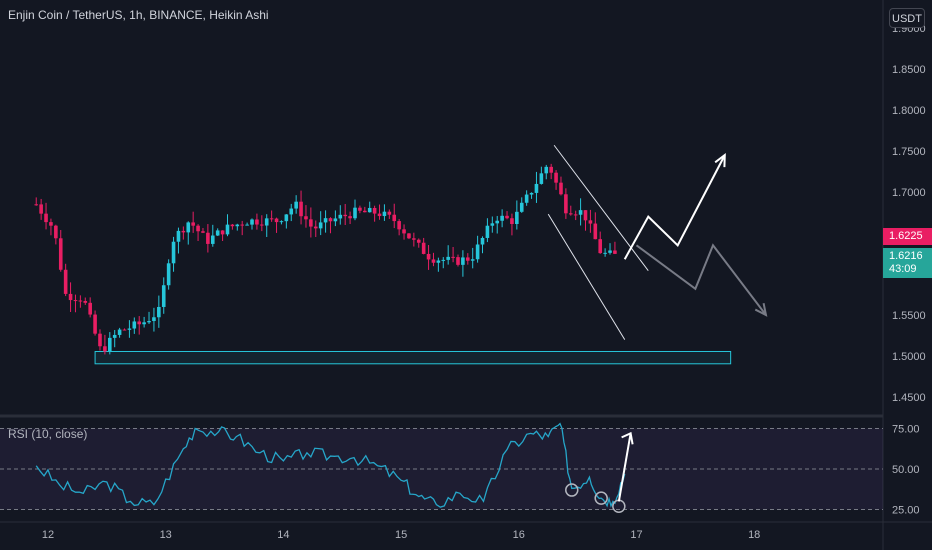 The width and height of the screenshot is (932, 550). Describe the element at coordinates (909, 357) in the screenshot. I see `price-tick-label: 1.5000` at that location.